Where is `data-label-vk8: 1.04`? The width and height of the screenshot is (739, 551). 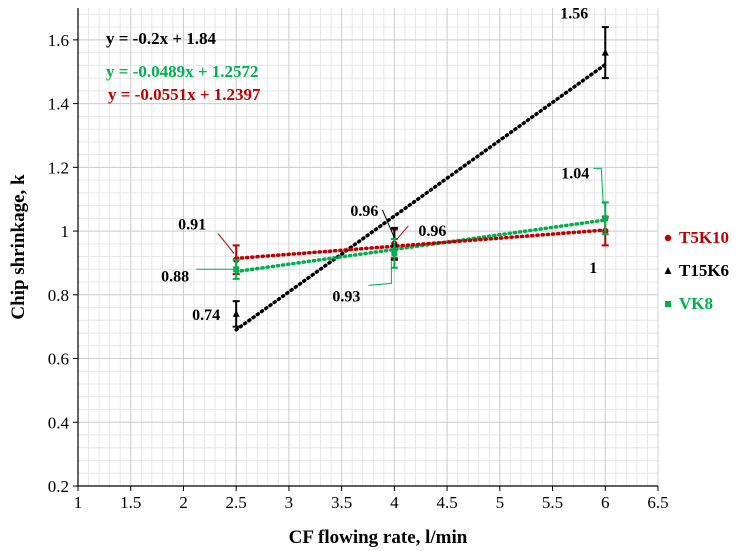
data-label-vk8: 1.04 is located at coordinates (575, 173).